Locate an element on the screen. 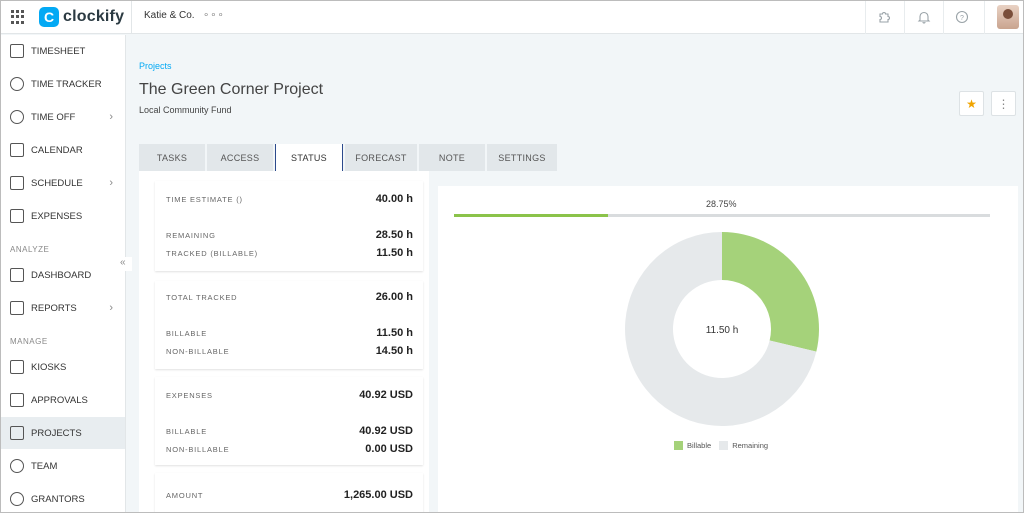  clock-icon is located at coordinates (17, 84).